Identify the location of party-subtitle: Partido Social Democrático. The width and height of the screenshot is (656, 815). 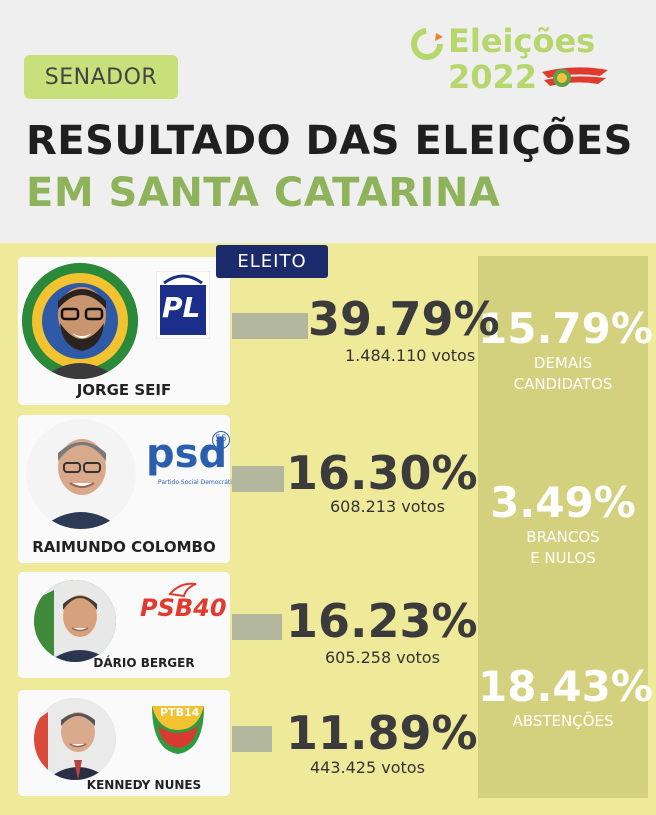
(198, 482).